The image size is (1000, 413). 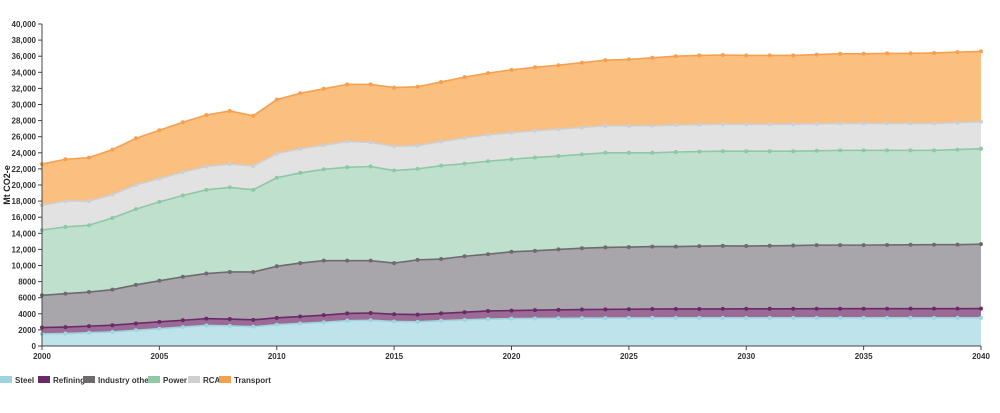 I want to click on y-tick-label: 14,000, so click(x=24, y=233).